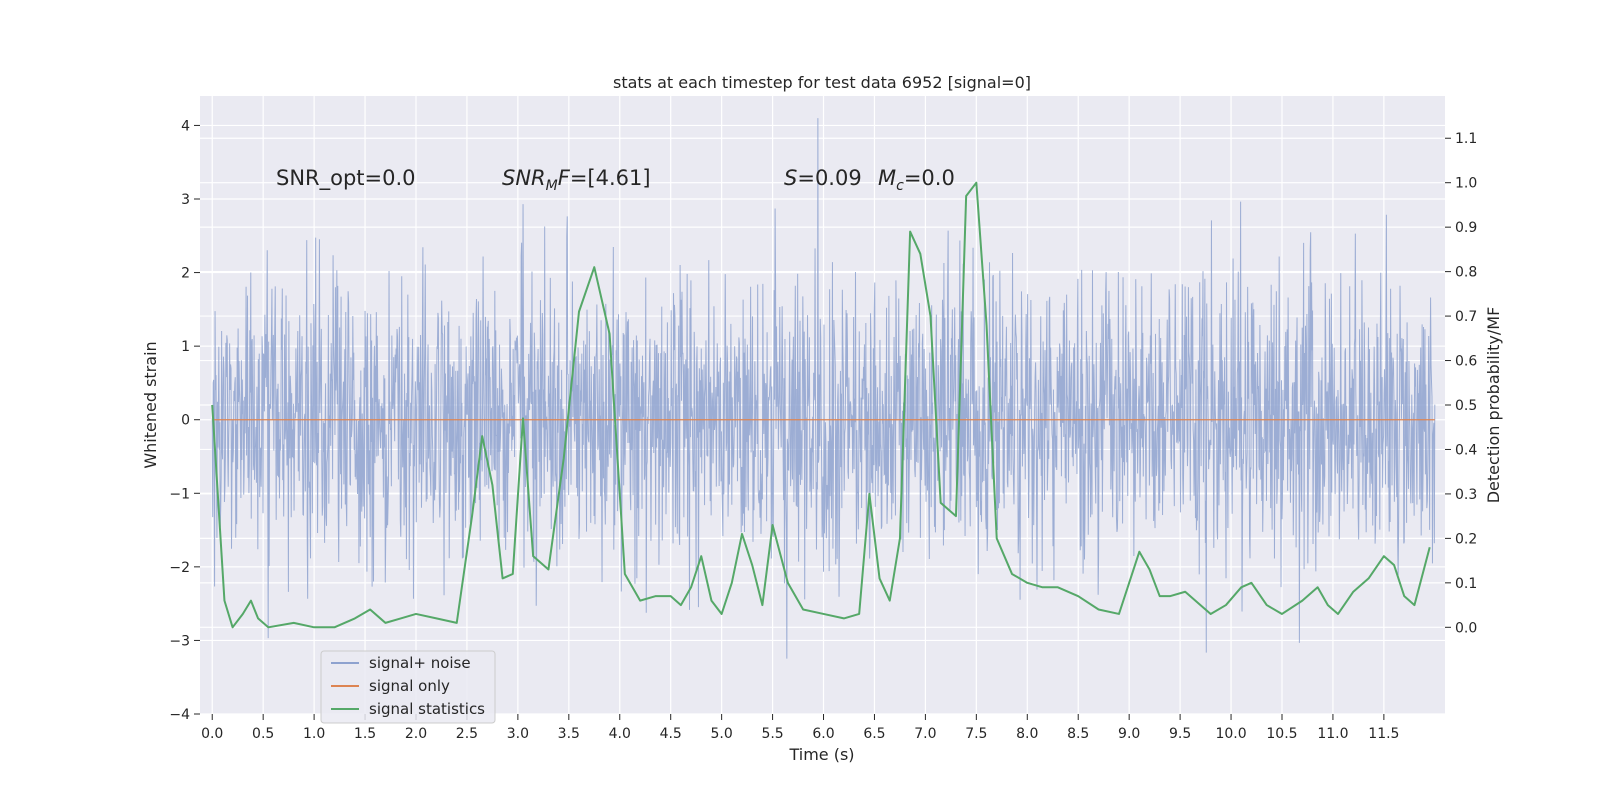 This screenshot has width=1600, height=800. Describe the element at coordinates (179, 641) in the screenshot. I see `y-tick-label-1: −3` at that location.